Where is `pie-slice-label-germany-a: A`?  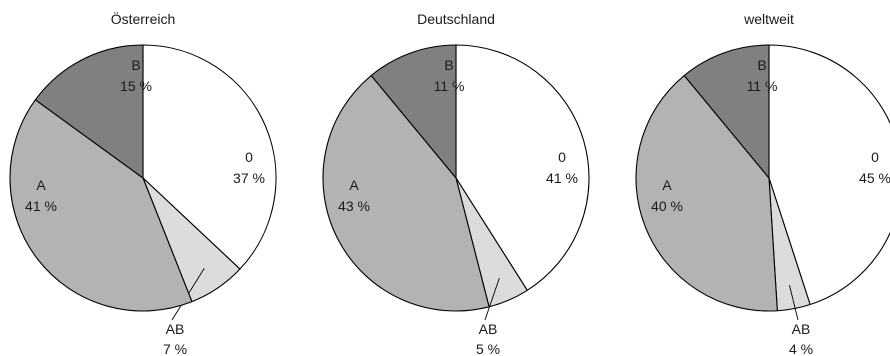
pie-slice-label-germany-a: A is located at coordinates (354, 185).